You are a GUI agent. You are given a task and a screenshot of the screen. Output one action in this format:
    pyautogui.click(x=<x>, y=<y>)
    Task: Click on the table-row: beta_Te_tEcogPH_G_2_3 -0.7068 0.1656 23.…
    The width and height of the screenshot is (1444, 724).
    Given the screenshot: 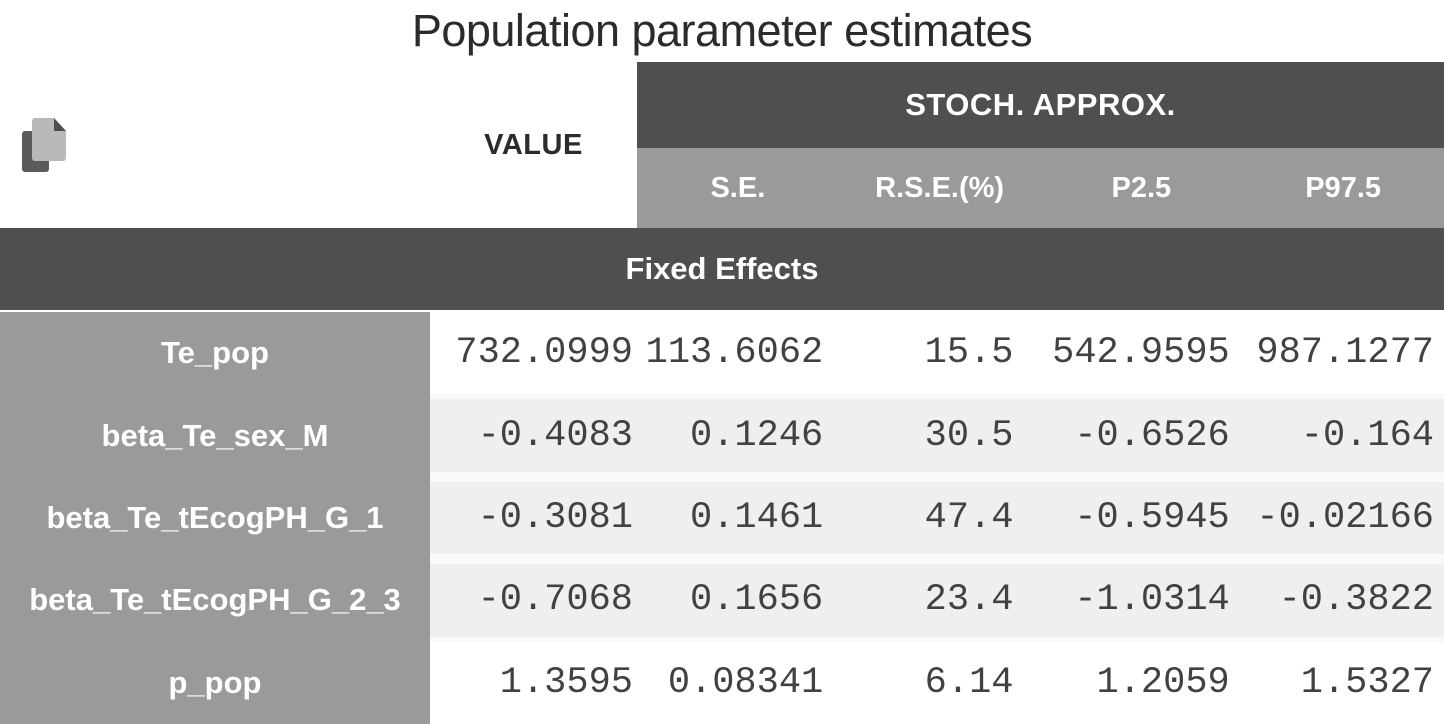 What is the action you would take?
    pyautogui.click(x=722, y=600)
    